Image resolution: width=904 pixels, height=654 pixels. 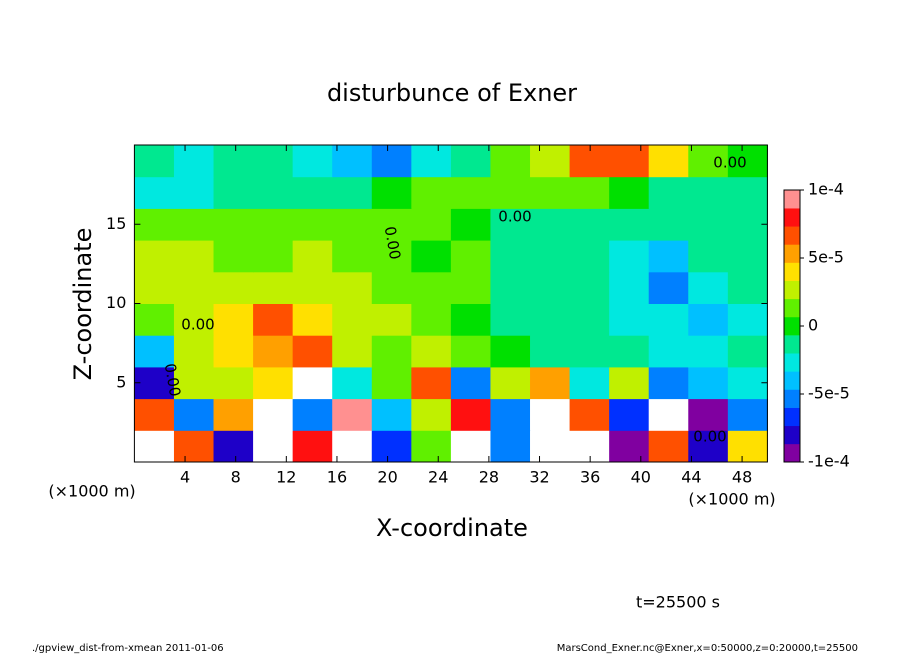 I want to click on x-unit-label: (×1000 m), so click(x=91, y=491).